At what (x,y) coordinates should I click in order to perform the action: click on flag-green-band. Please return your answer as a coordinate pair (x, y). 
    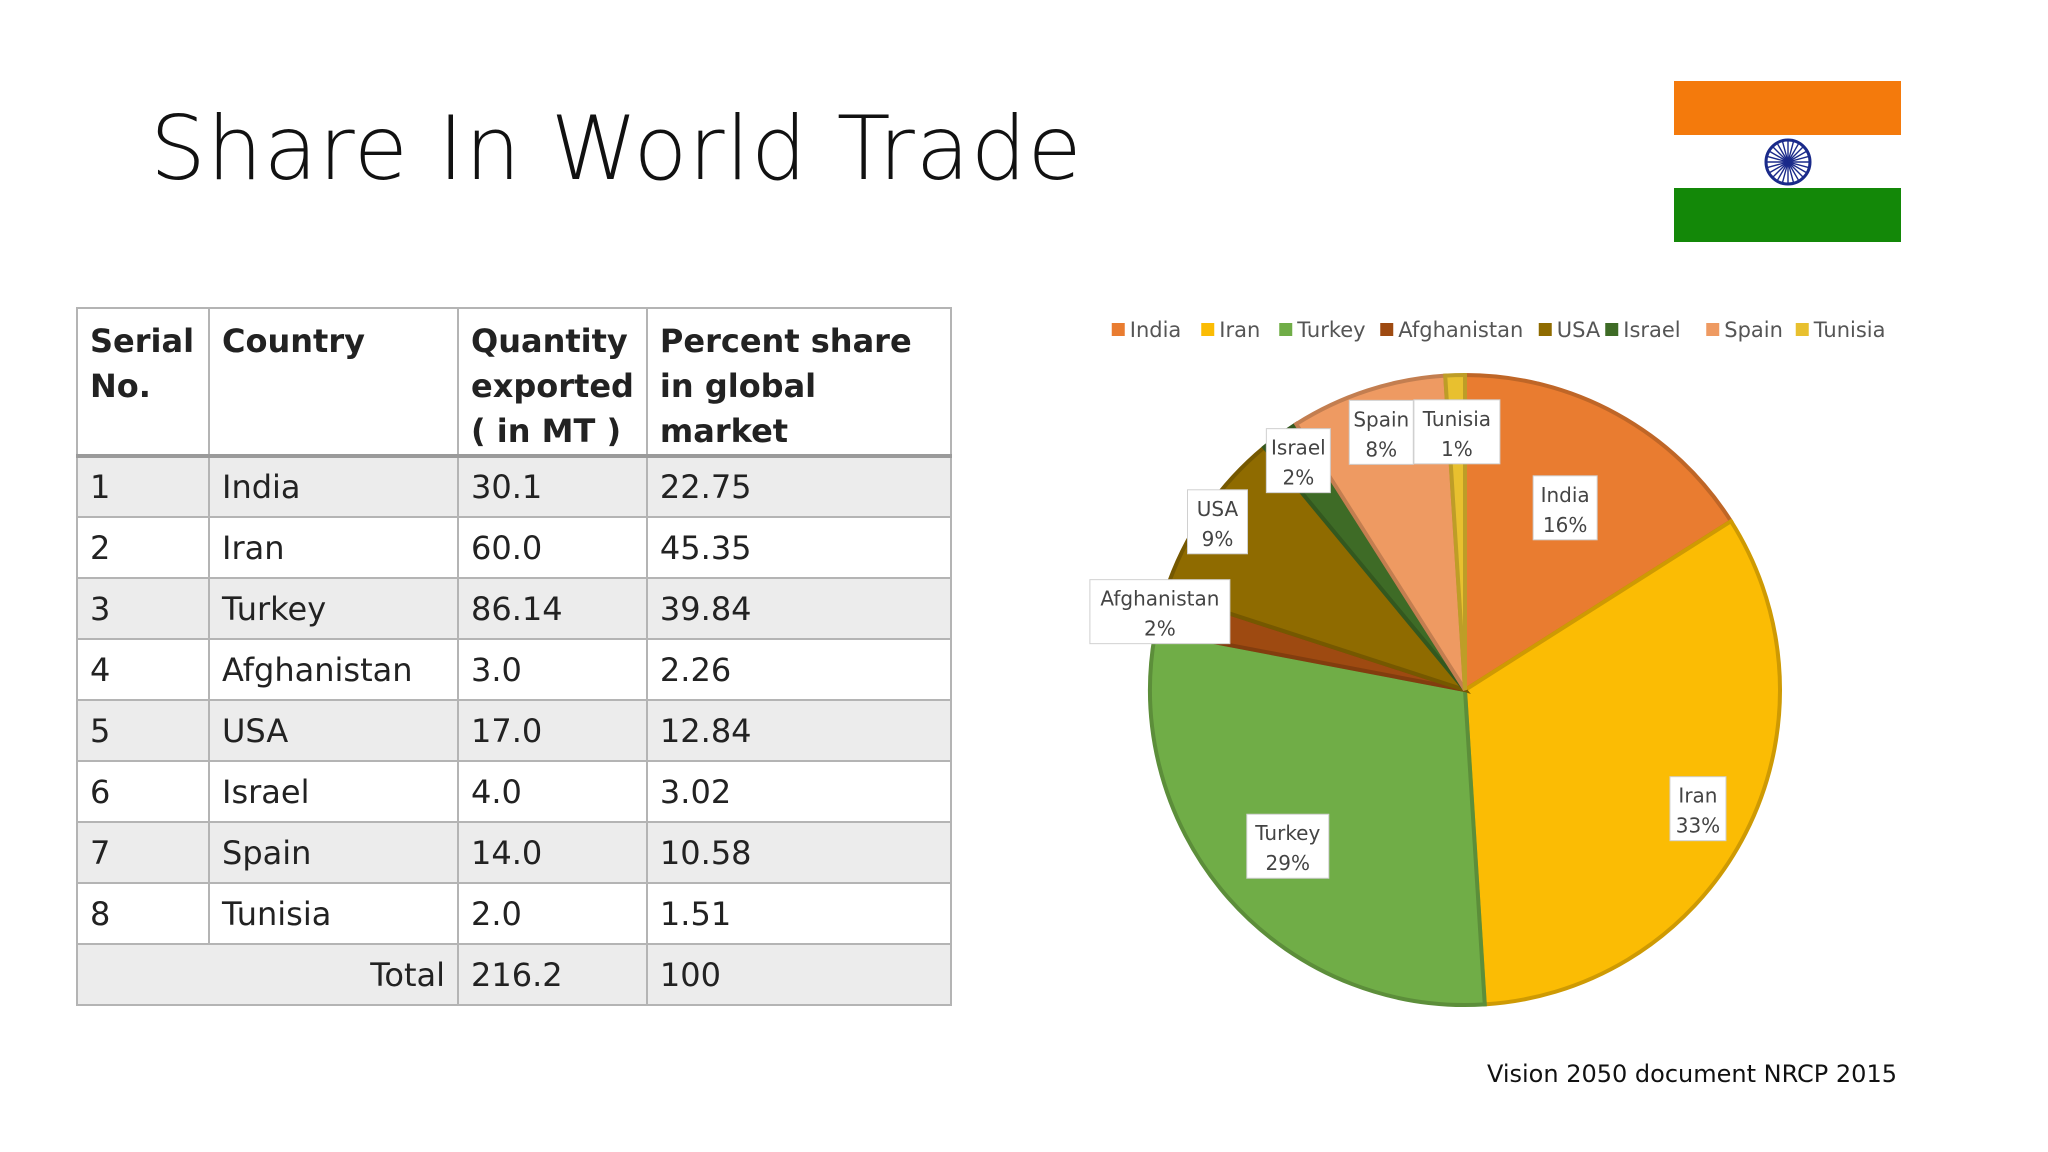
    Looking at the image, I should click on (1787, 215).